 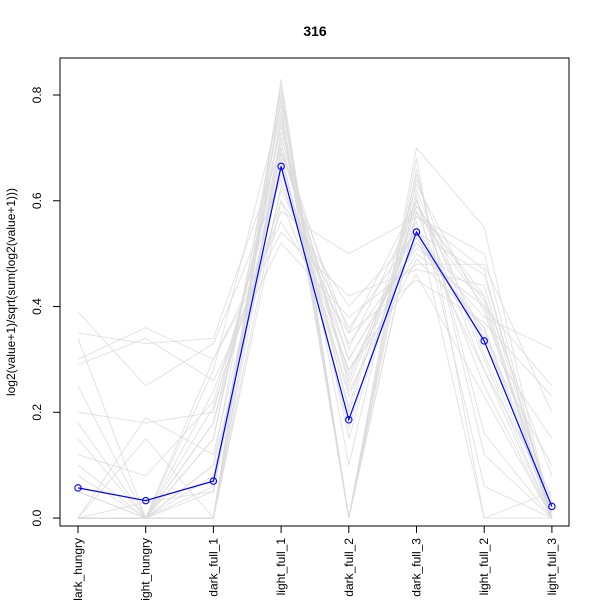 I want to click on x-tick-label: dark_hungry, so click(x=78, y=569).